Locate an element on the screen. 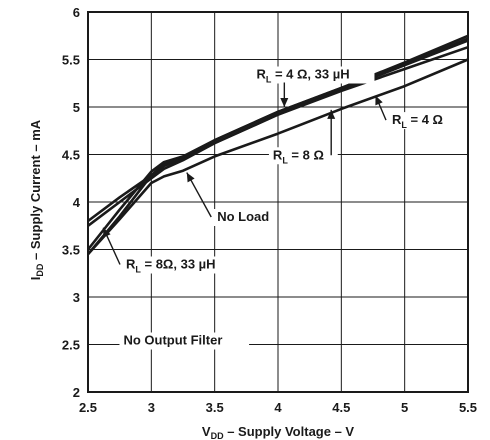 The height and width of the screenshot is (440, 490). y-tick-label: 5.5 is located at coordinates (71, 60).